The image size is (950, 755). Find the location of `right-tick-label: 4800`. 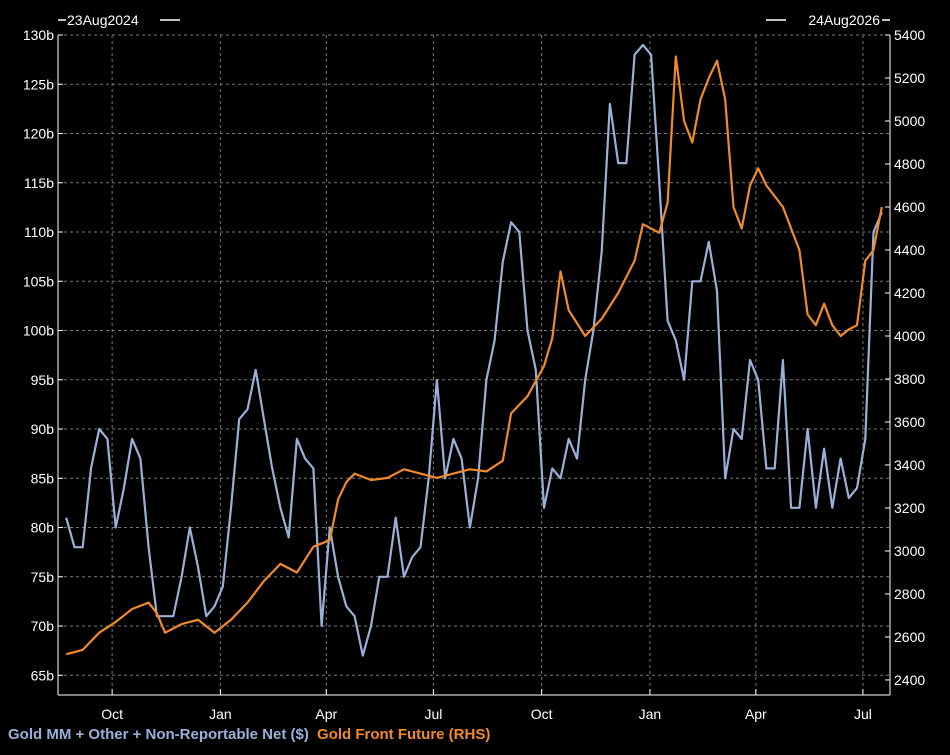

right-tick-label: 4800 is located at coordinates (909, 164).